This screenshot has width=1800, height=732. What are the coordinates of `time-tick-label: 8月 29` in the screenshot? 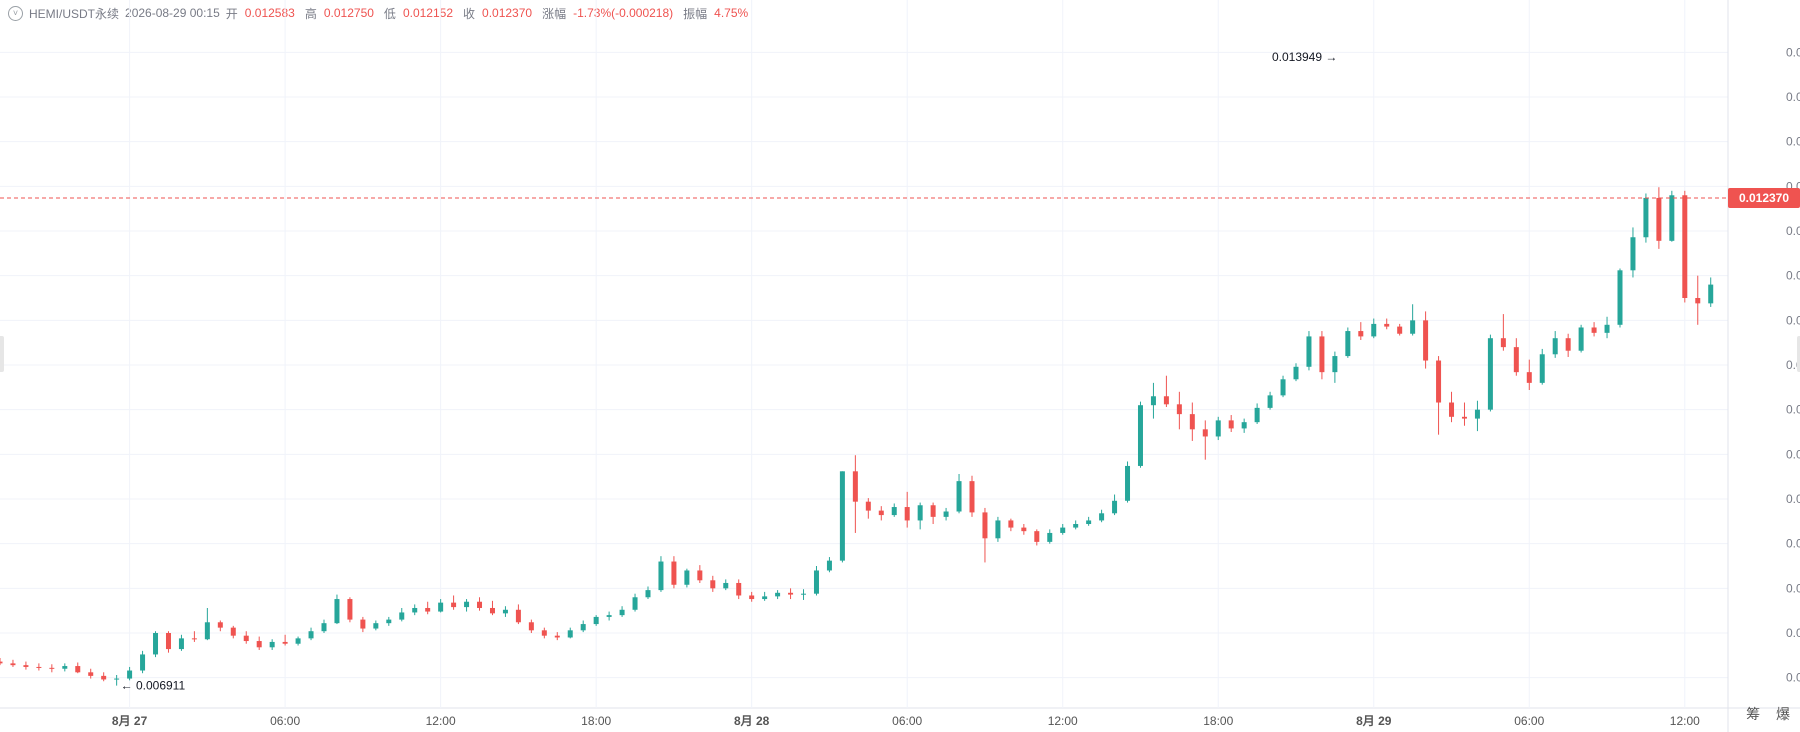 It's located at (1374, 721).